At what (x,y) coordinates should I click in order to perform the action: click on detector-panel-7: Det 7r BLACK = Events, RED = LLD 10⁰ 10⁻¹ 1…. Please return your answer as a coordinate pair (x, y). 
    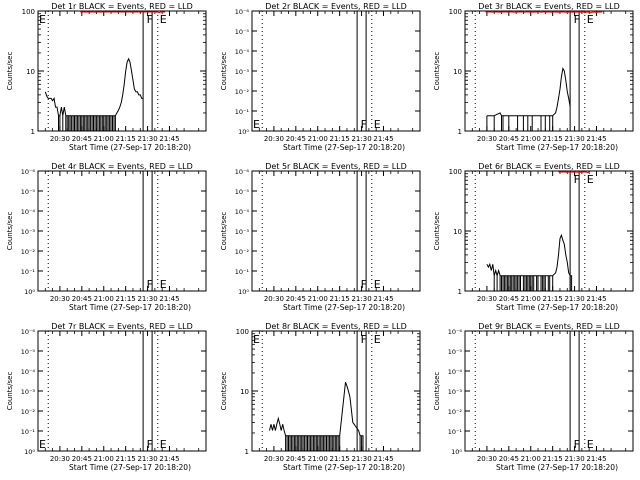
    Looking at the image, I should click on (106, 397).